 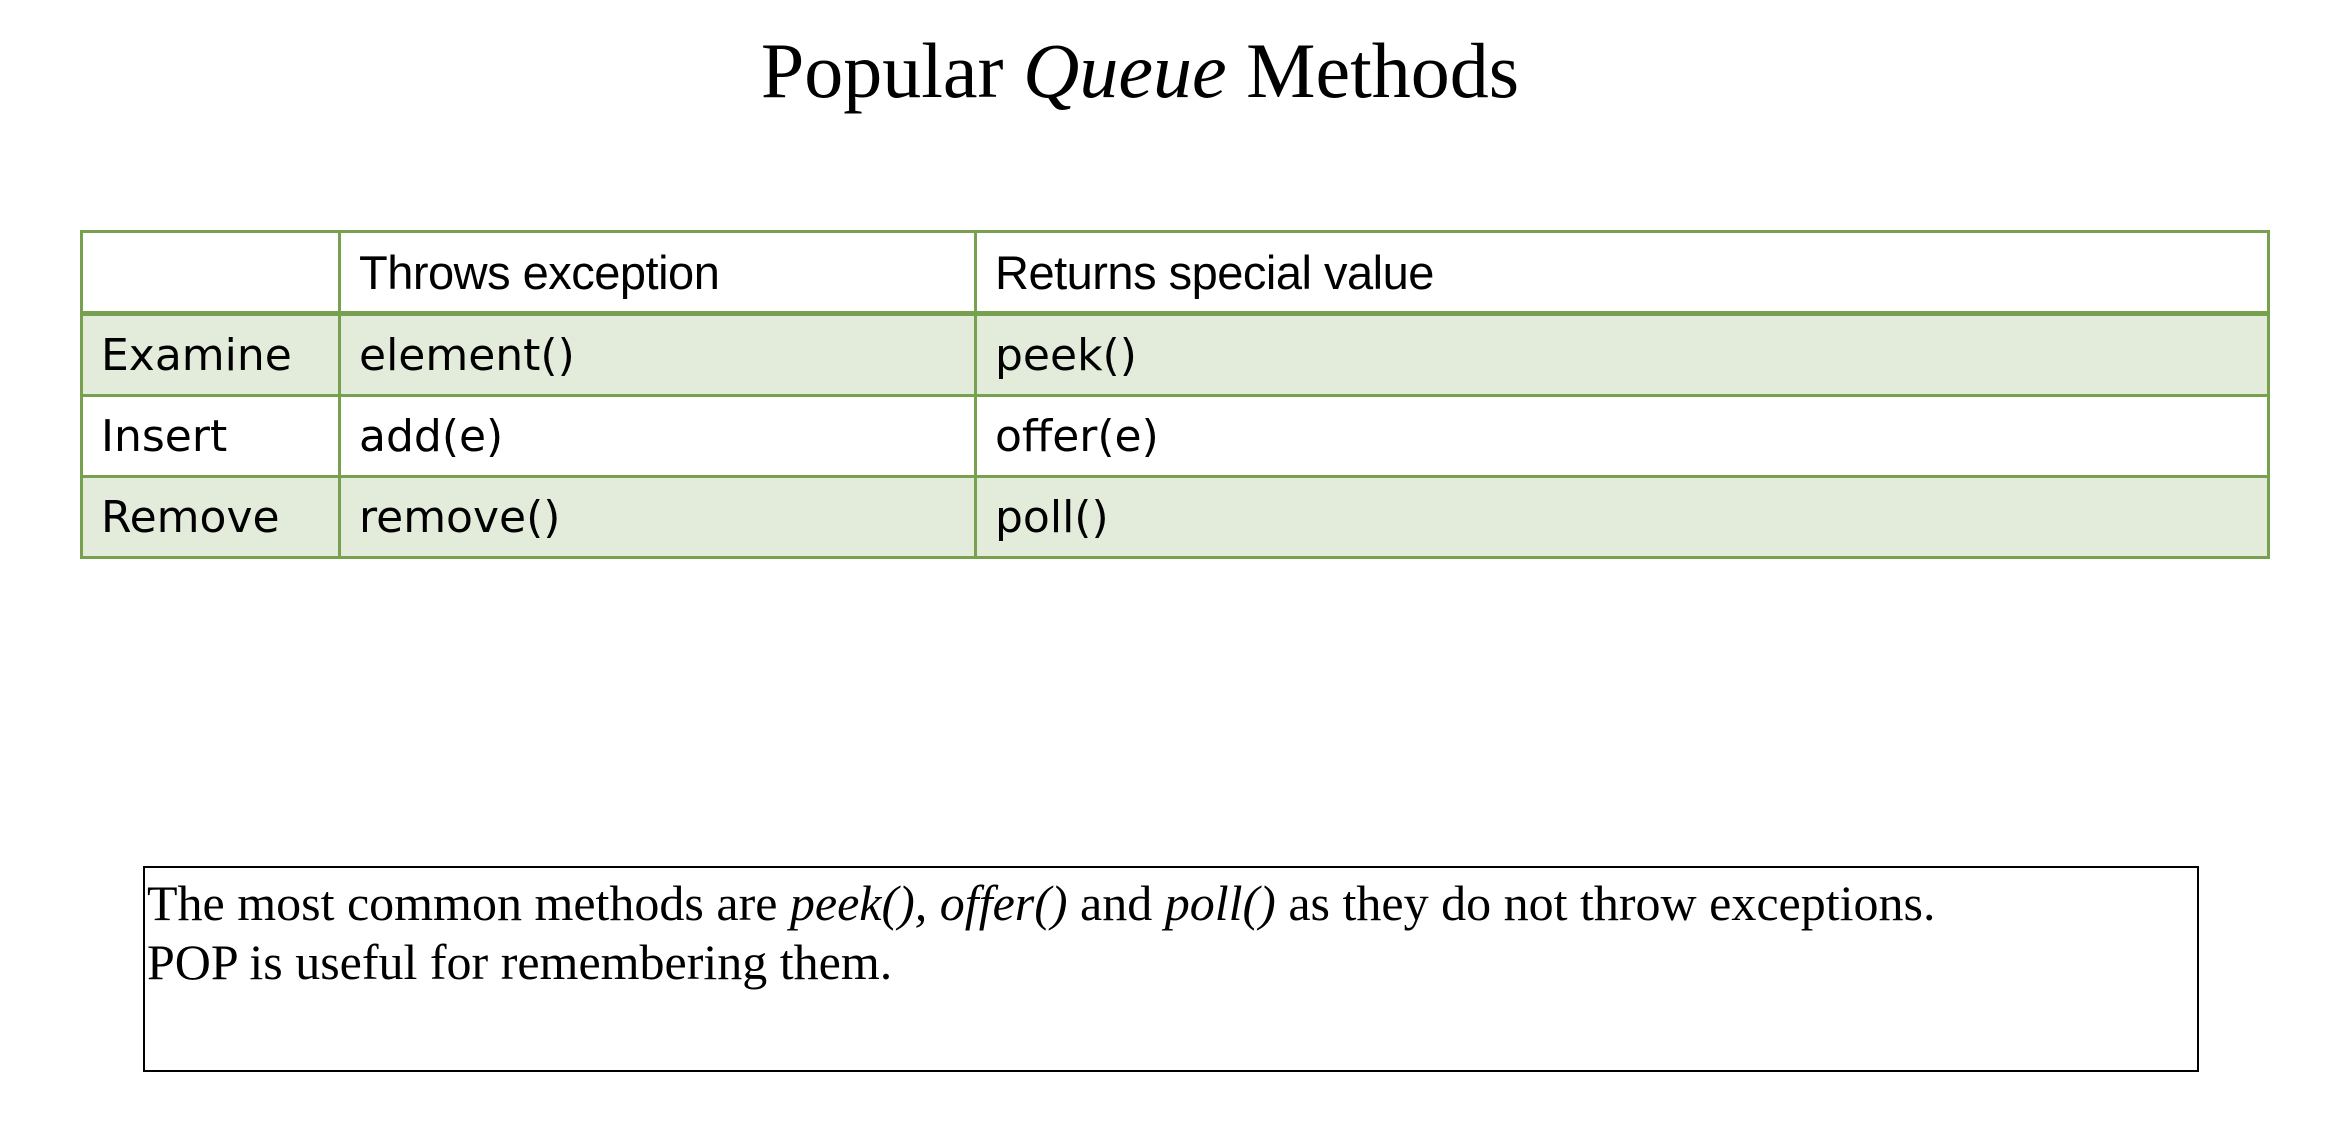 I want to click on page-title: Popular Queue Methods, so click(x=1140, y=71).